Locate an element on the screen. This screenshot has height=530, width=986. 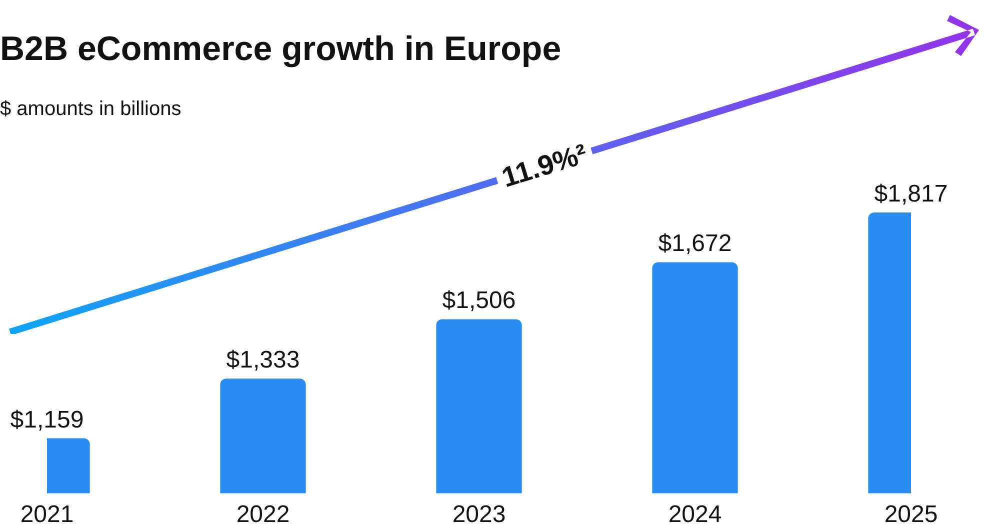
x-tick-label: 2025 is located at coordinates (911, 514).